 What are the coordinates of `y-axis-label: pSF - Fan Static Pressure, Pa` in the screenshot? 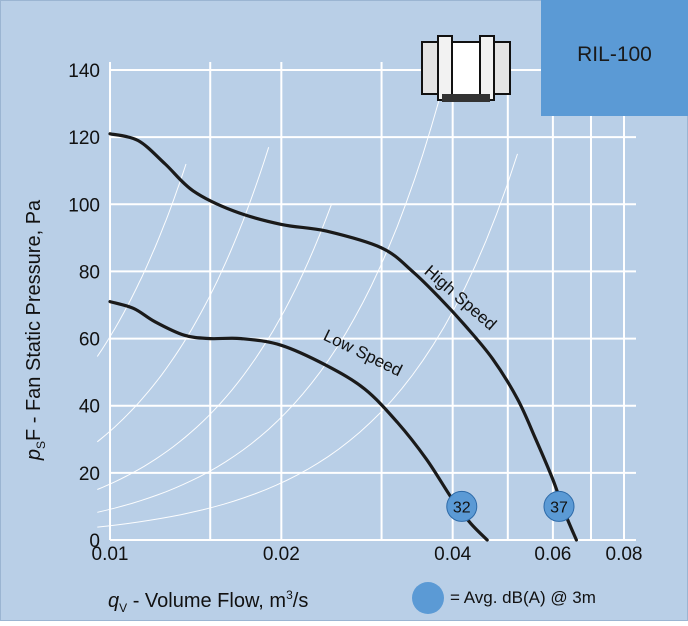 It's located at (35, 330).